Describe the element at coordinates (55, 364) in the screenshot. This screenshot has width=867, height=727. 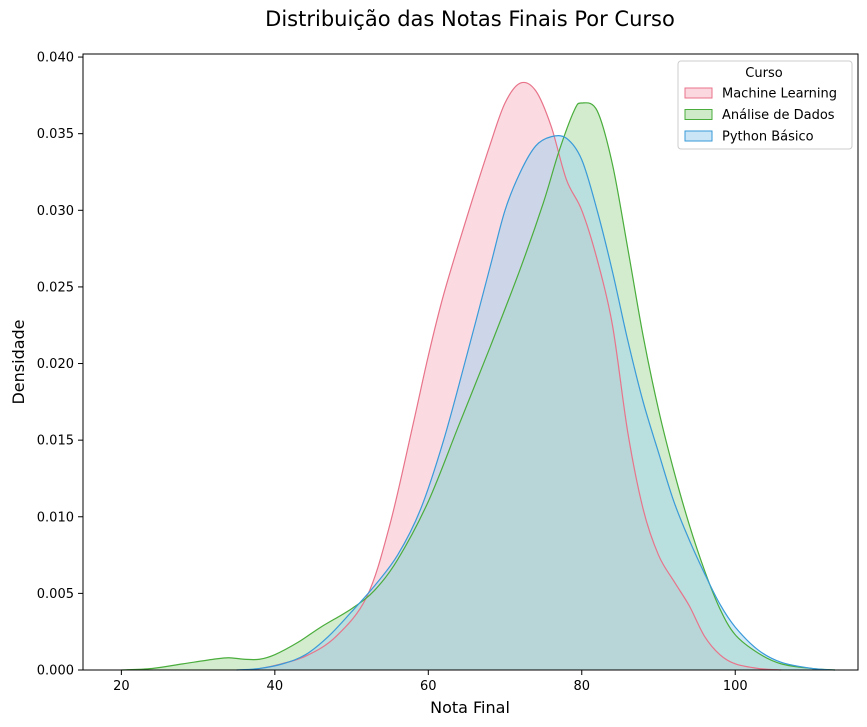
I see `y-tick-label: 0.020` at that location.